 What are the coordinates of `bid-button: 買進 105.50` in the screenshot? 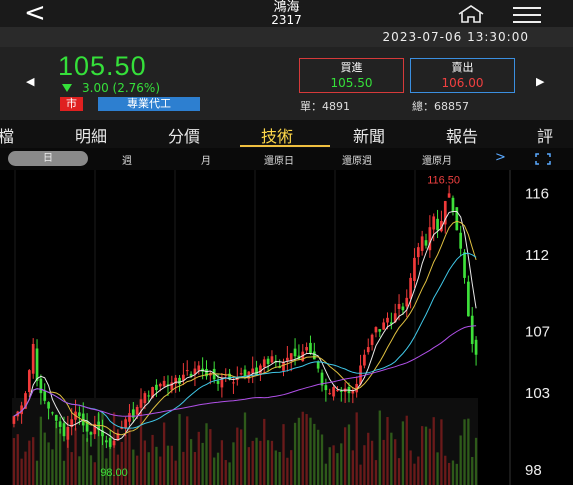 It's located at (351, 75).